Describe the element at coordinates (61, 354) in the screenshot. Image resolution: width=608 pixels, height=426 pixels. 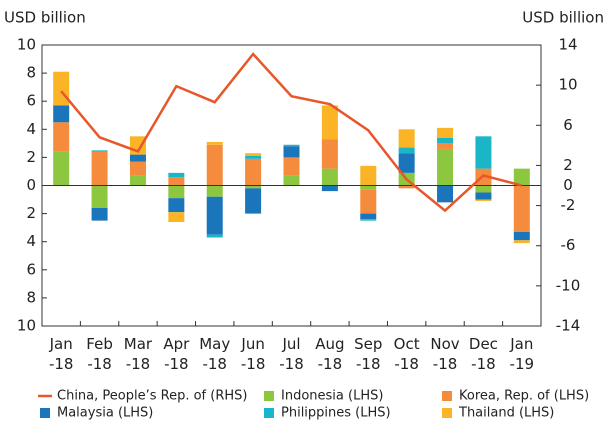
I see `x-tick-label: Jan -18` at that location.